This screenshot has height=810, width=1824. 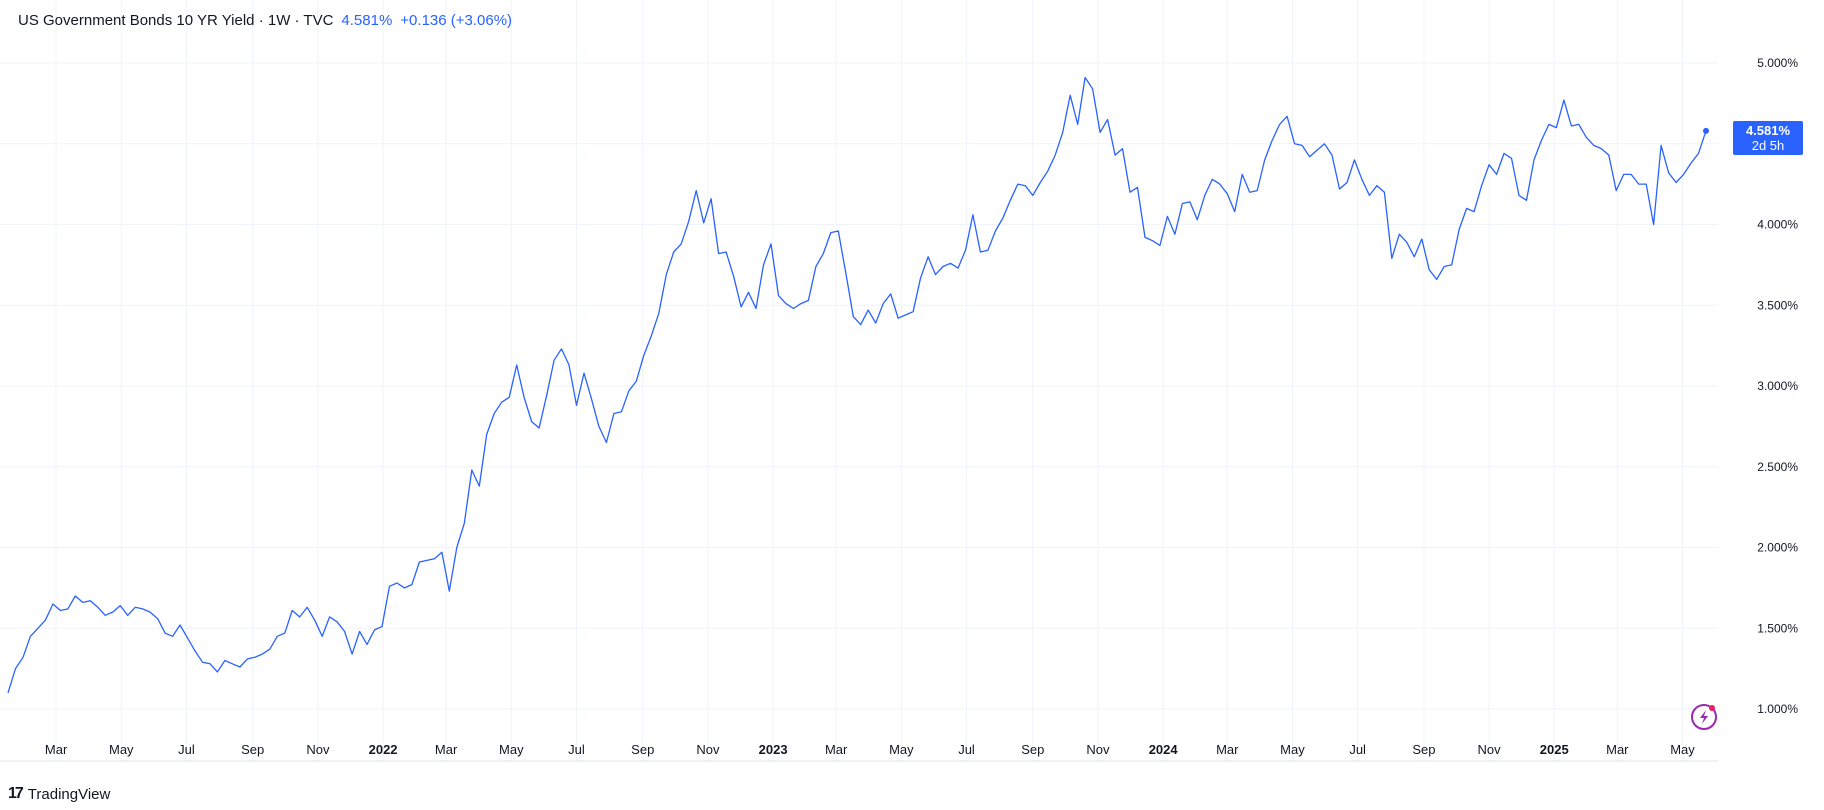 I want to click on price-label-countdown: 2d 5h, so click(x=1768, y=145).